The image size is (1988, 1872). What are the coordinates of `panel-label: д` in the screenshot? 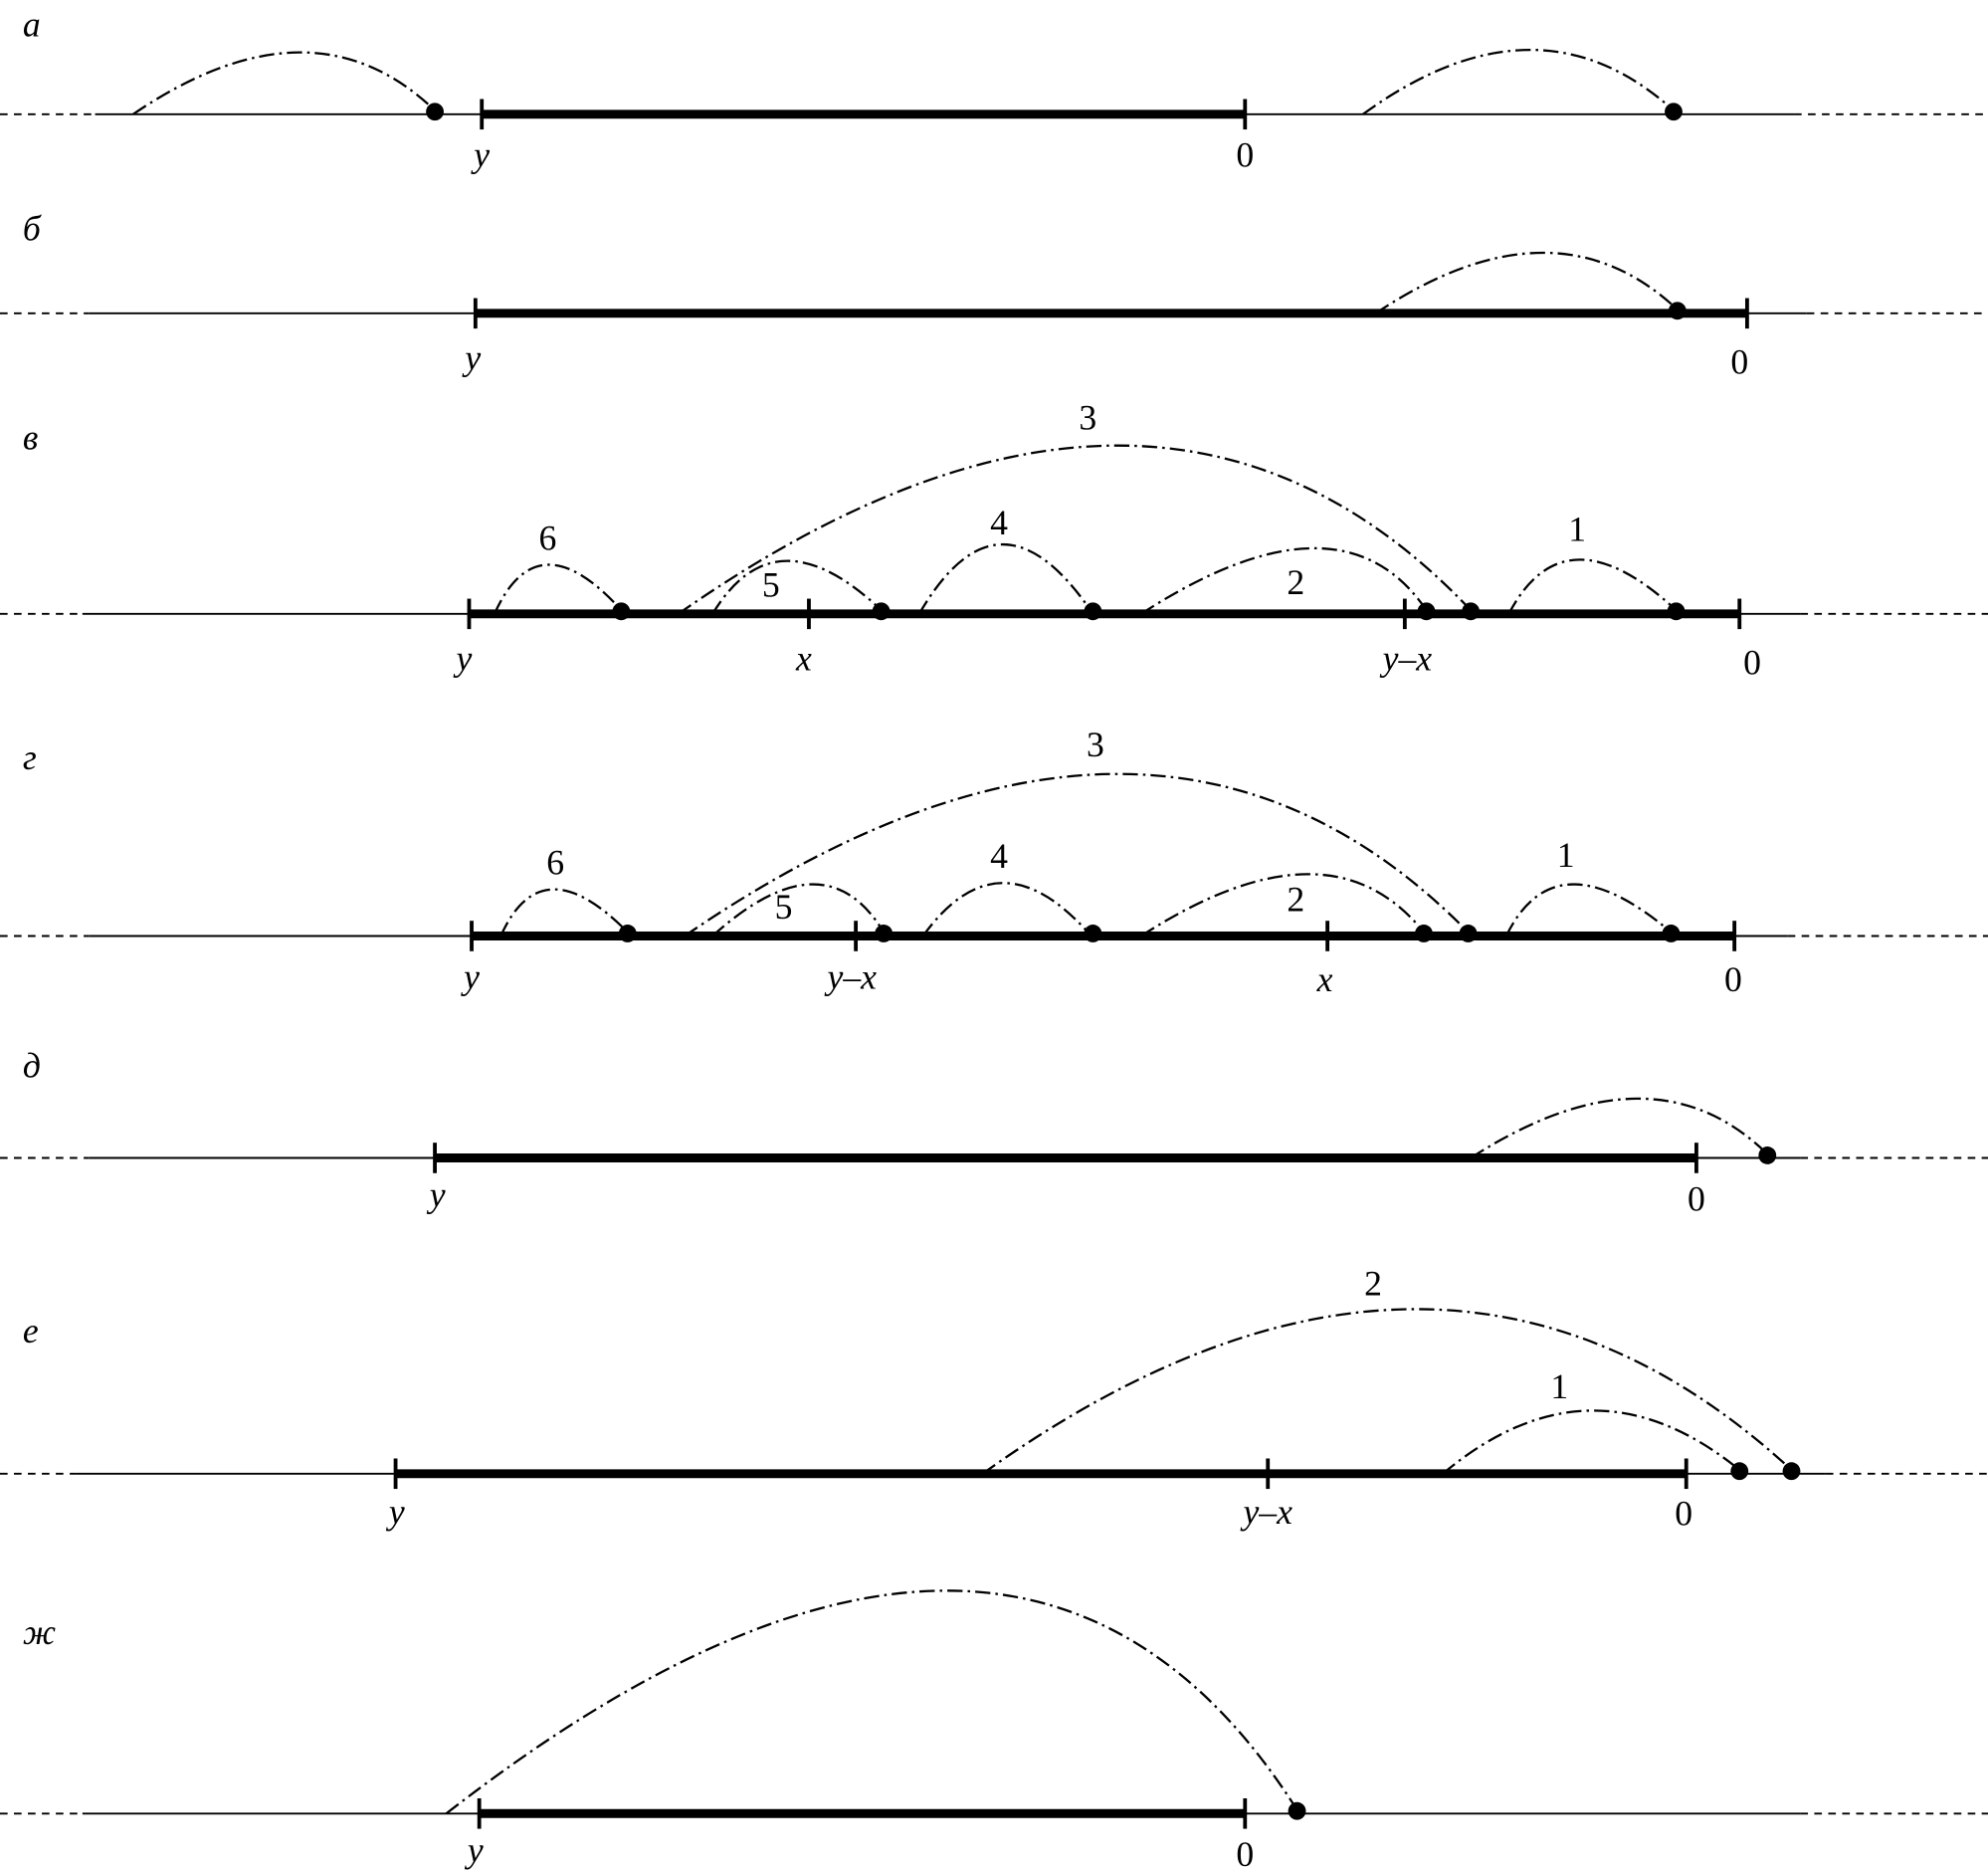 It's located at (32, 1065).